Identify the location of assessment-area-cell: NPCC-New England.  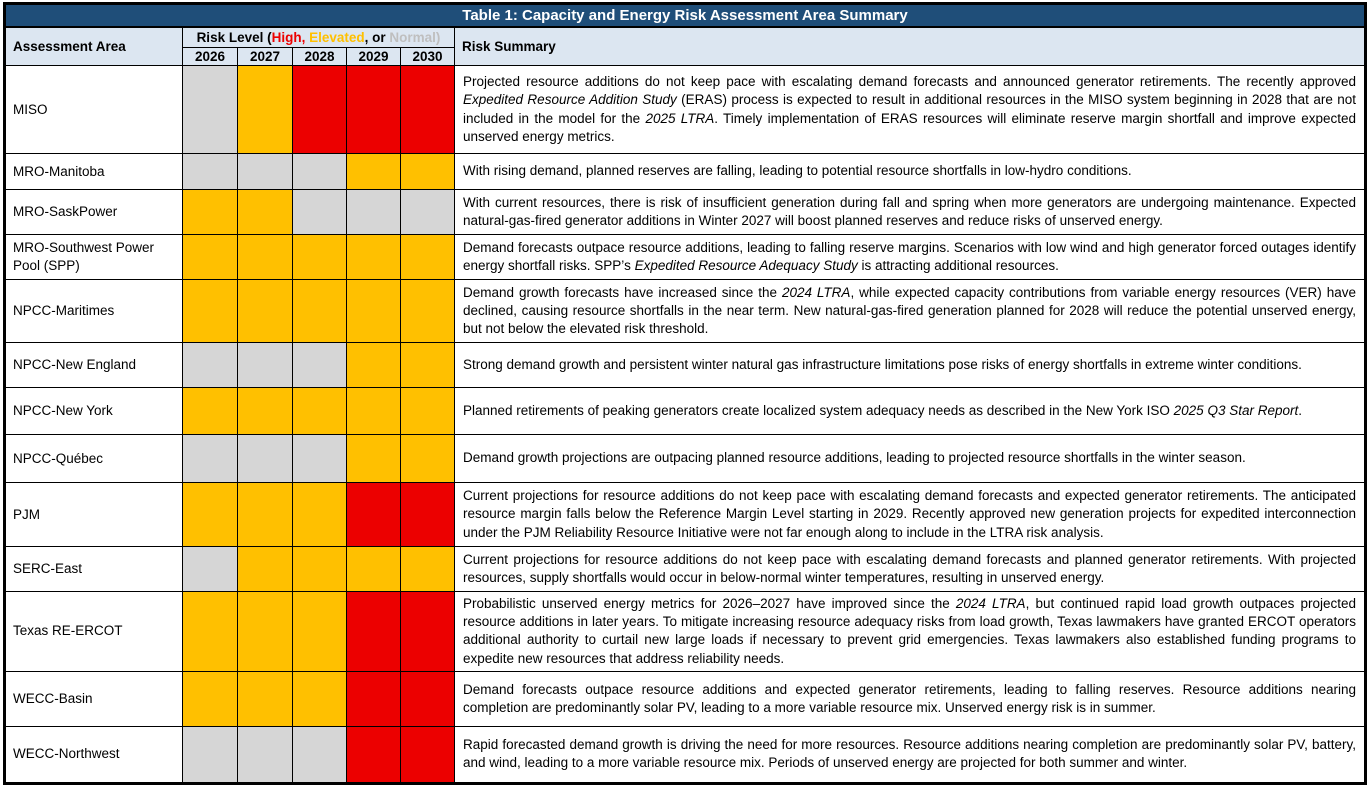
(93, 365).